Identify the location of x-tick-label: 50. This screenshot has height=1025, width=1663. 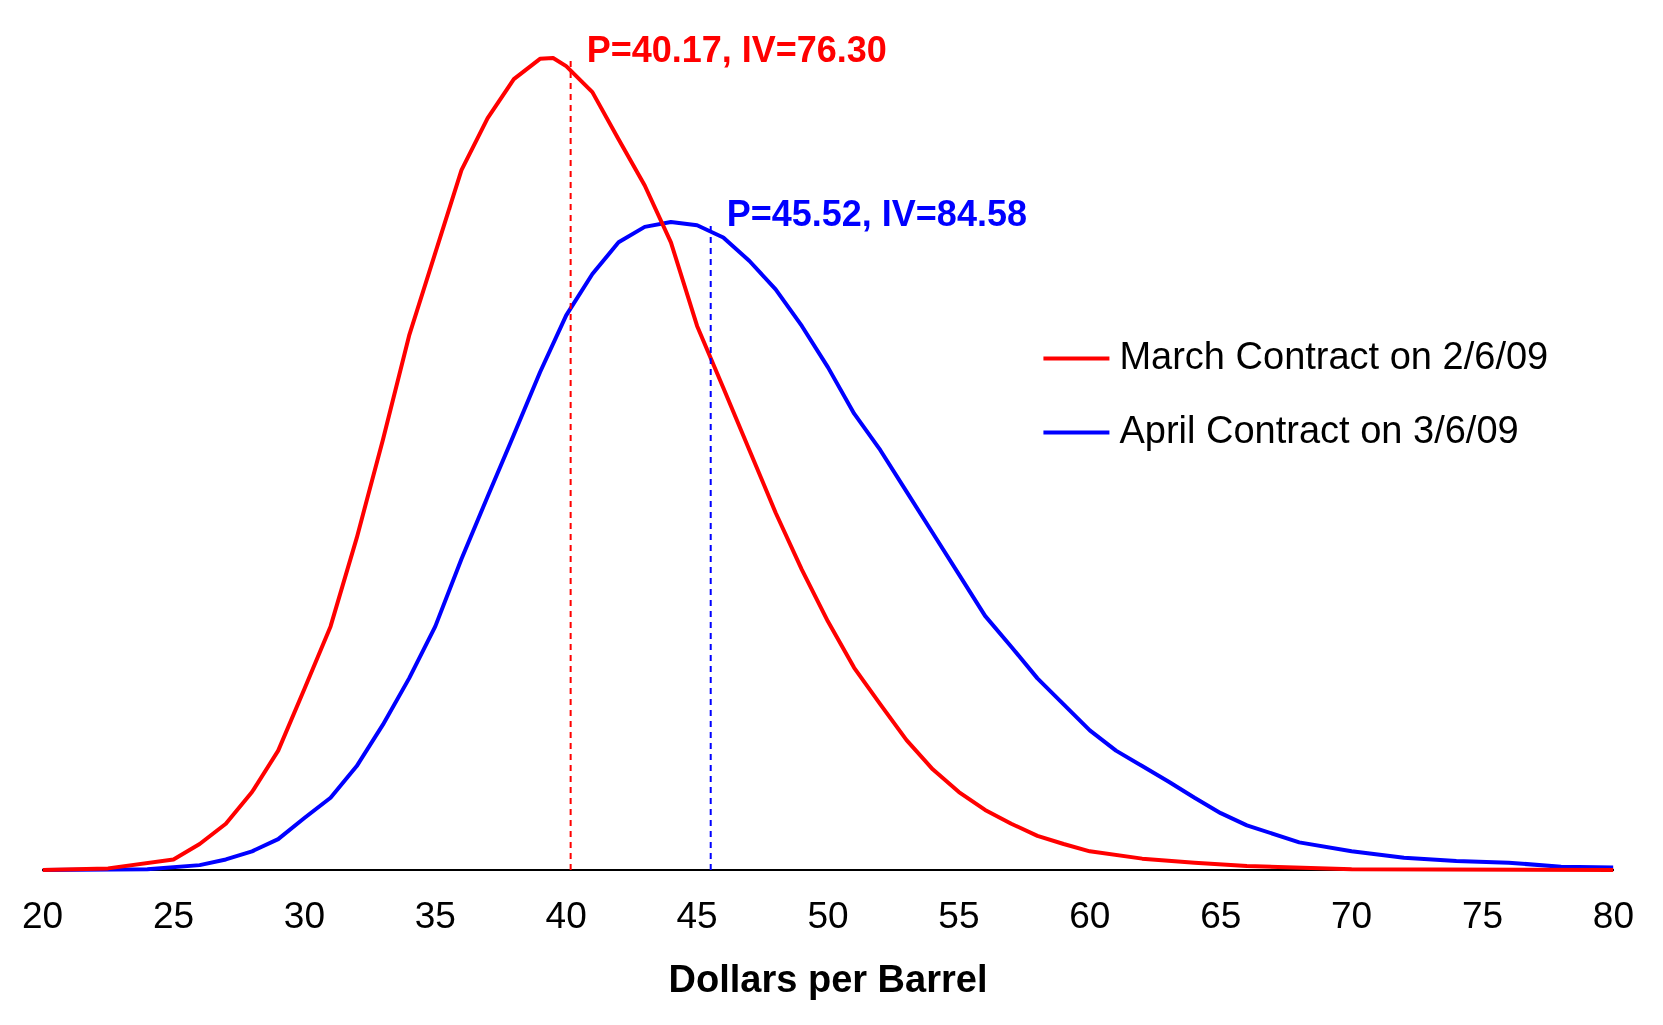
(828, 916).